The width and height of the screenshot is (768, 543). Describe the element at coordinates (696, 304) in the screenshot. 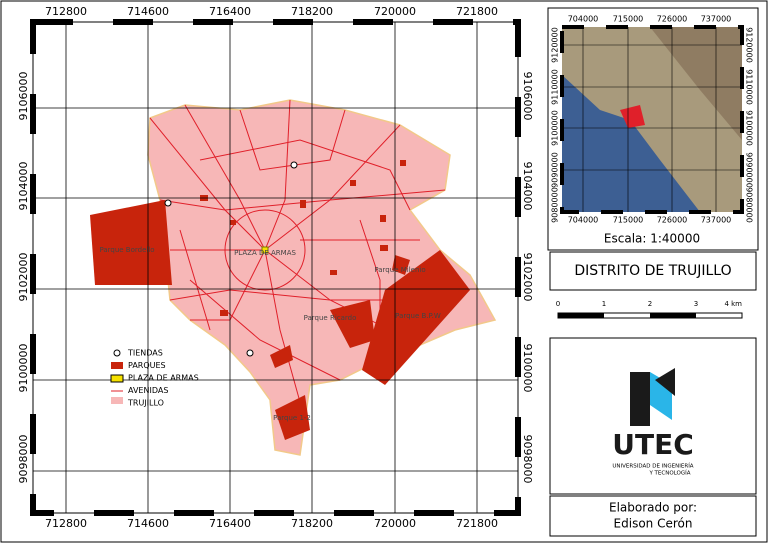

I see `scale-bar-label: 3` at that location.